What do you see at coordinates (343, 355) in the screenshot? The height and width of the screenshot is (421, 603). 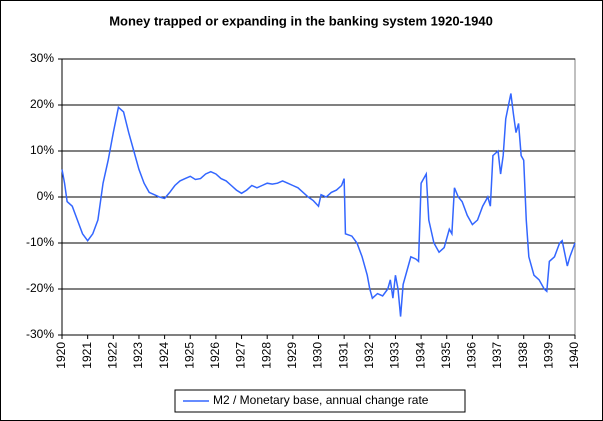 I see `x-tick-label: 1931` at bounding box center [343, 355].